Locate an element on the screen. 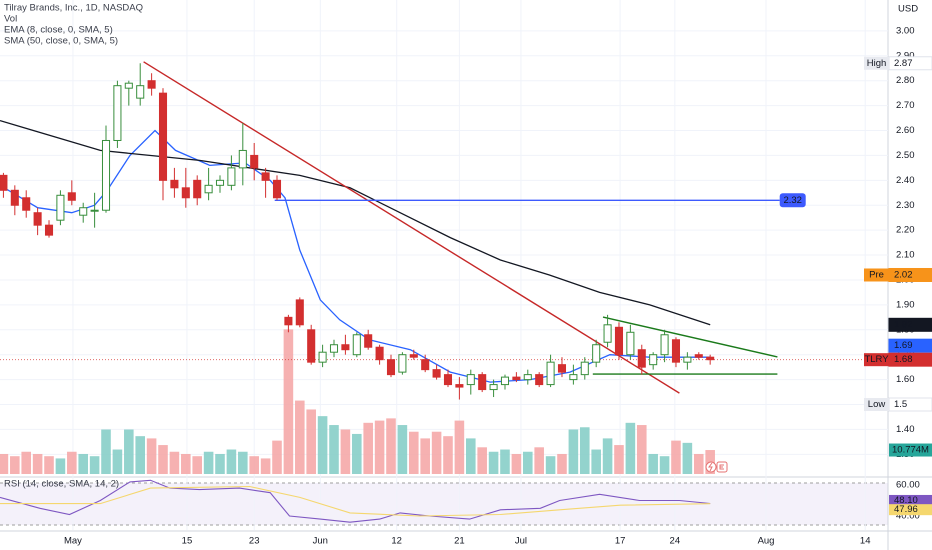  rsi-band is located at coordinates (444, 504).